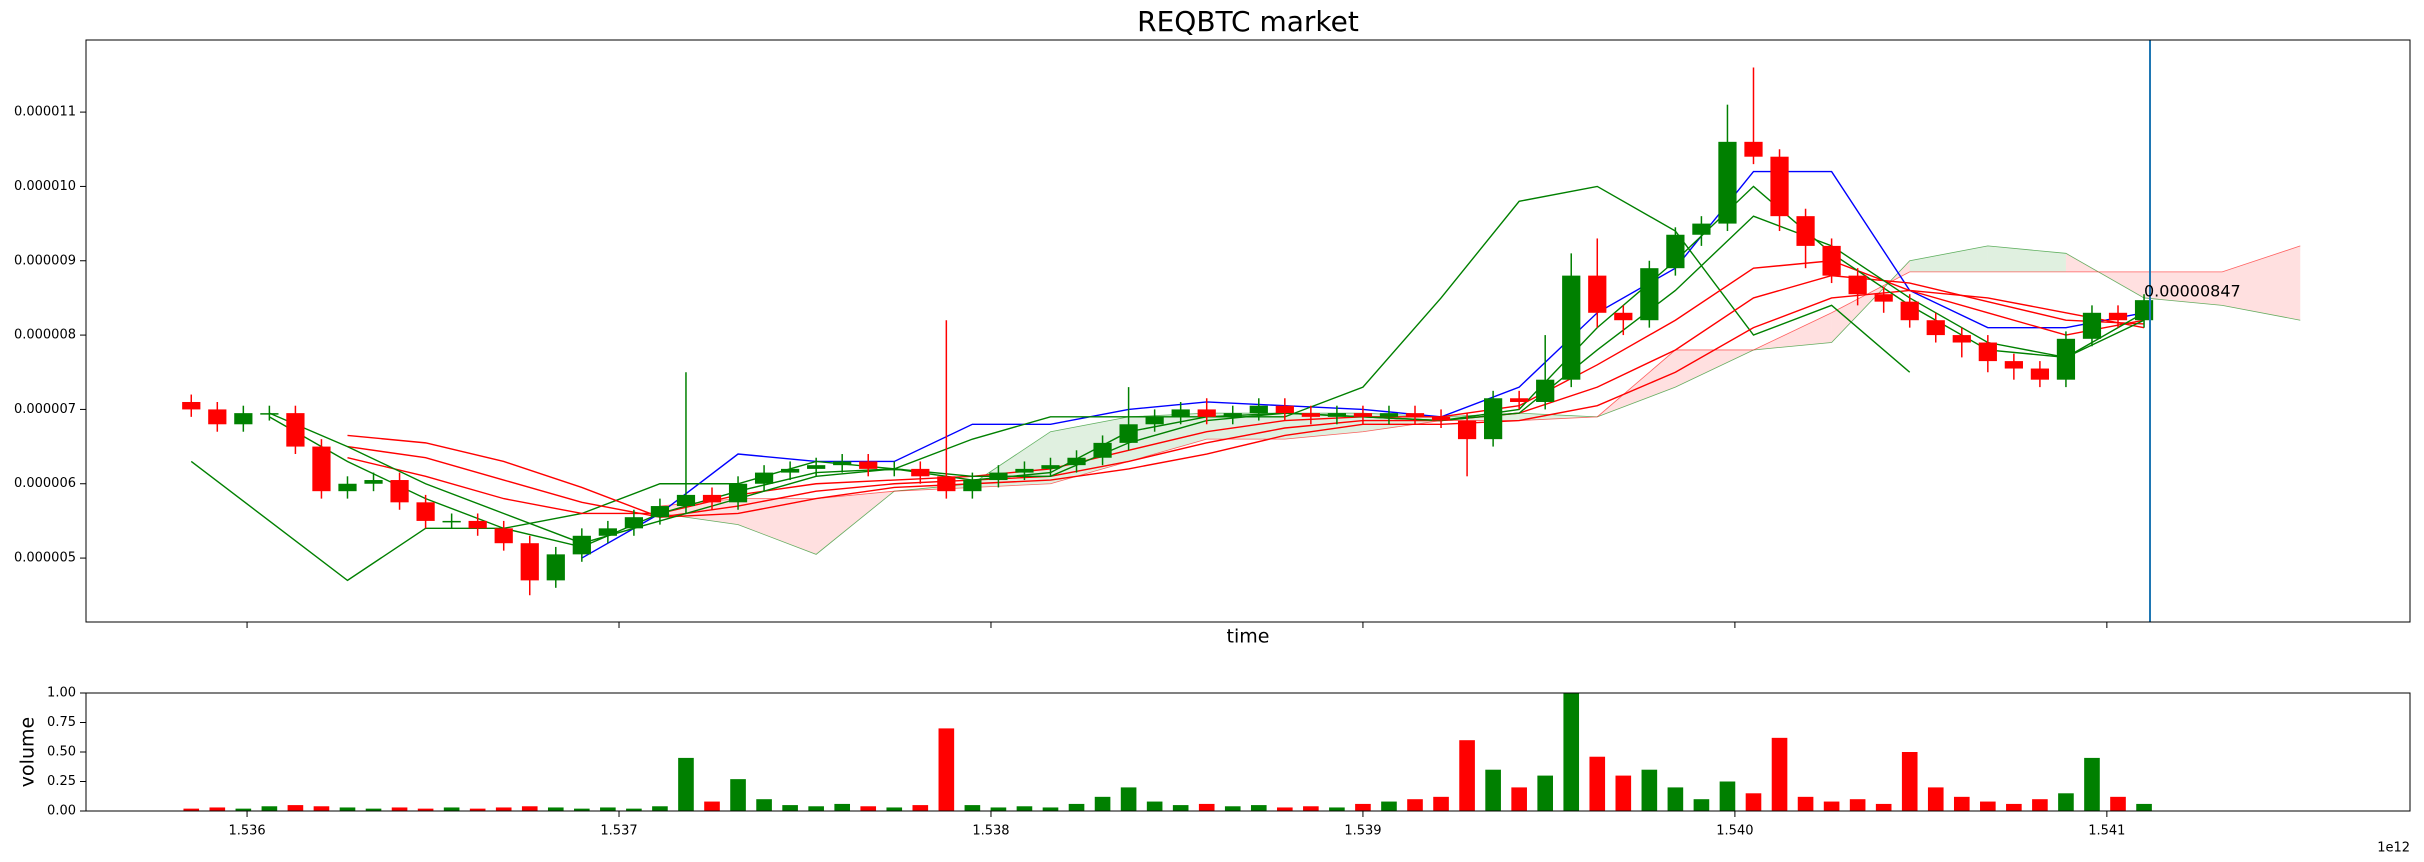  Describe the element at coordinates (45, 558) in the screenshot. I see `y-tick-label: 0.000005` at that location.